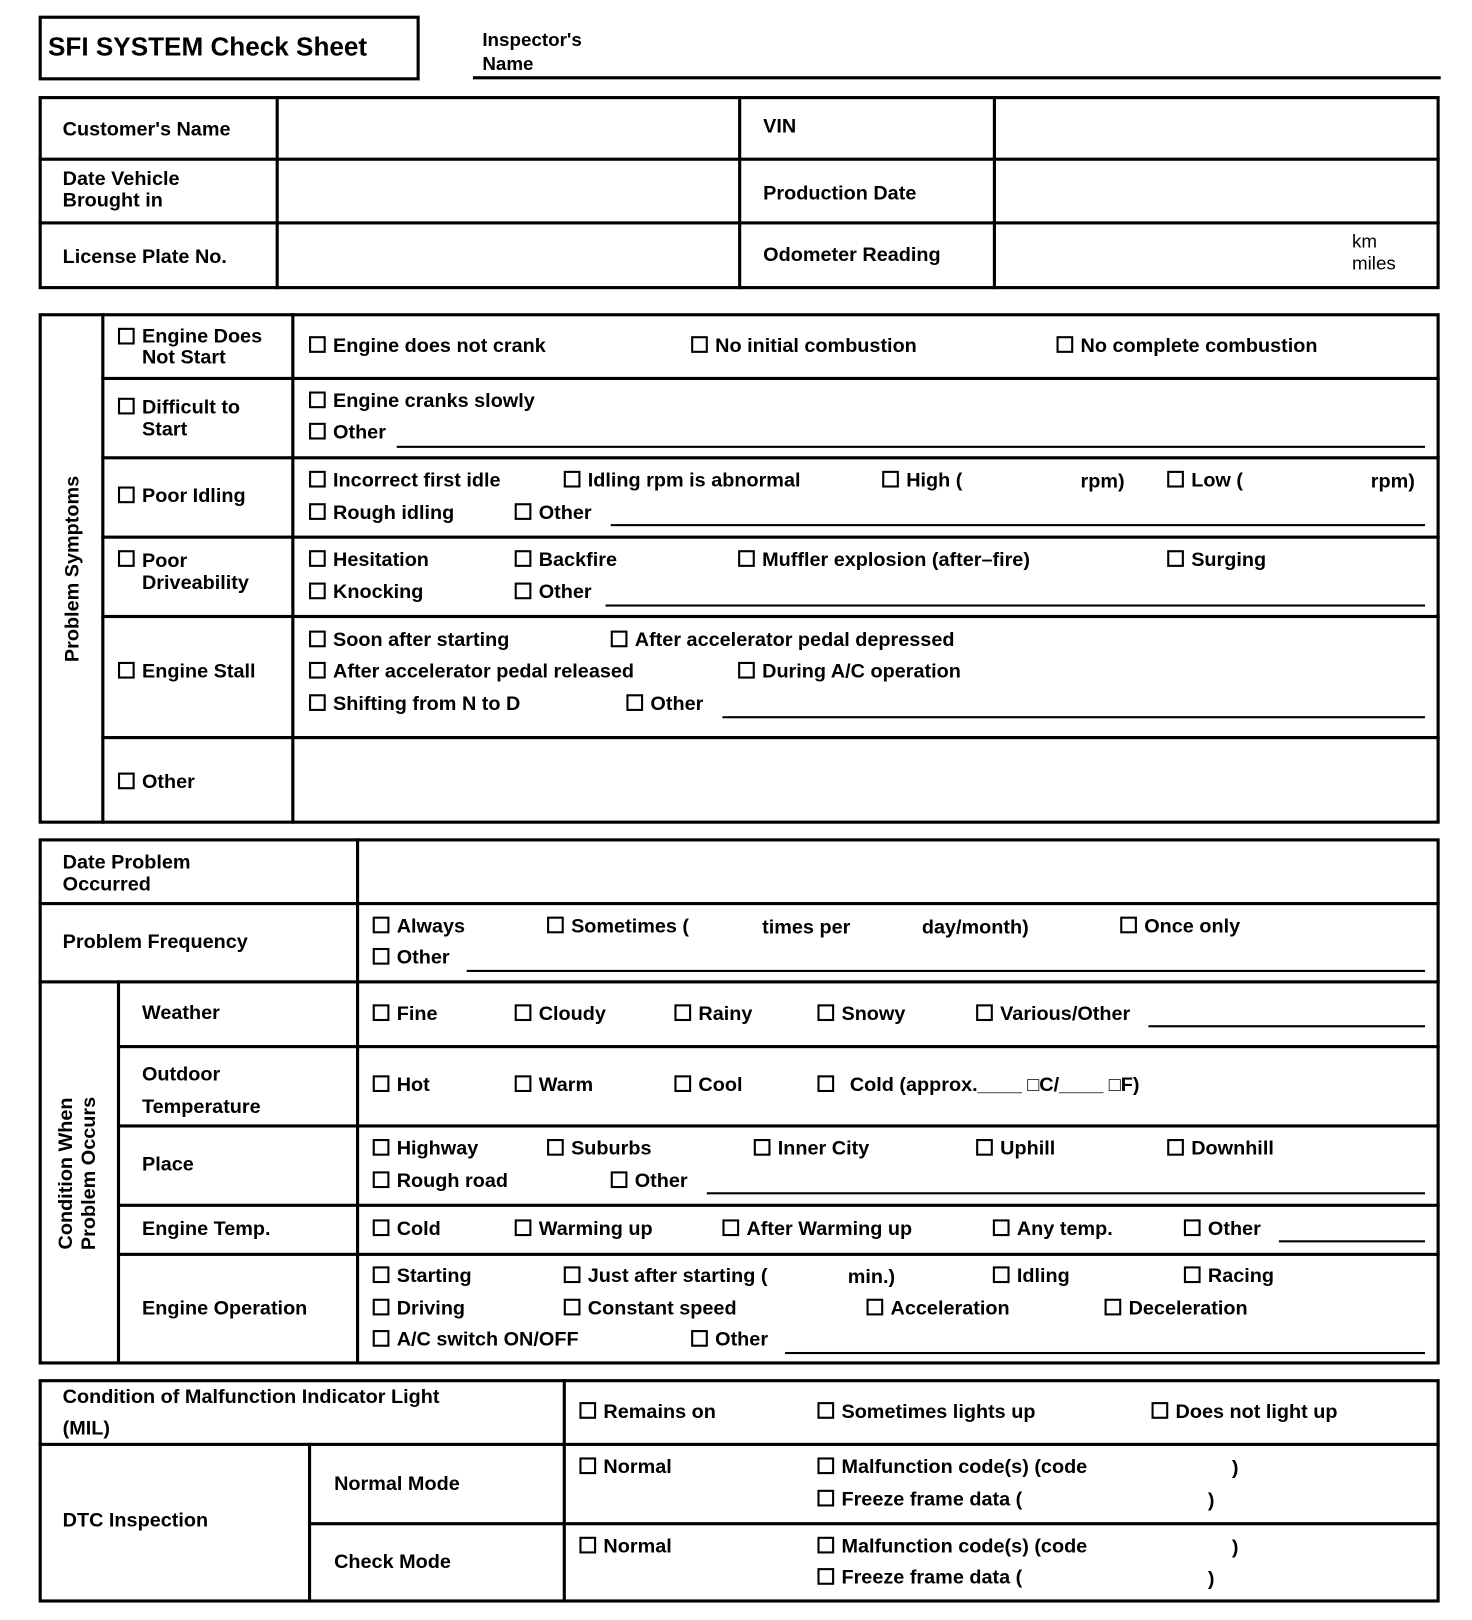 The height and width of the screenshot is (1620, 1472). I want to click on checkbox-poor-driveability, so click(129, 560).